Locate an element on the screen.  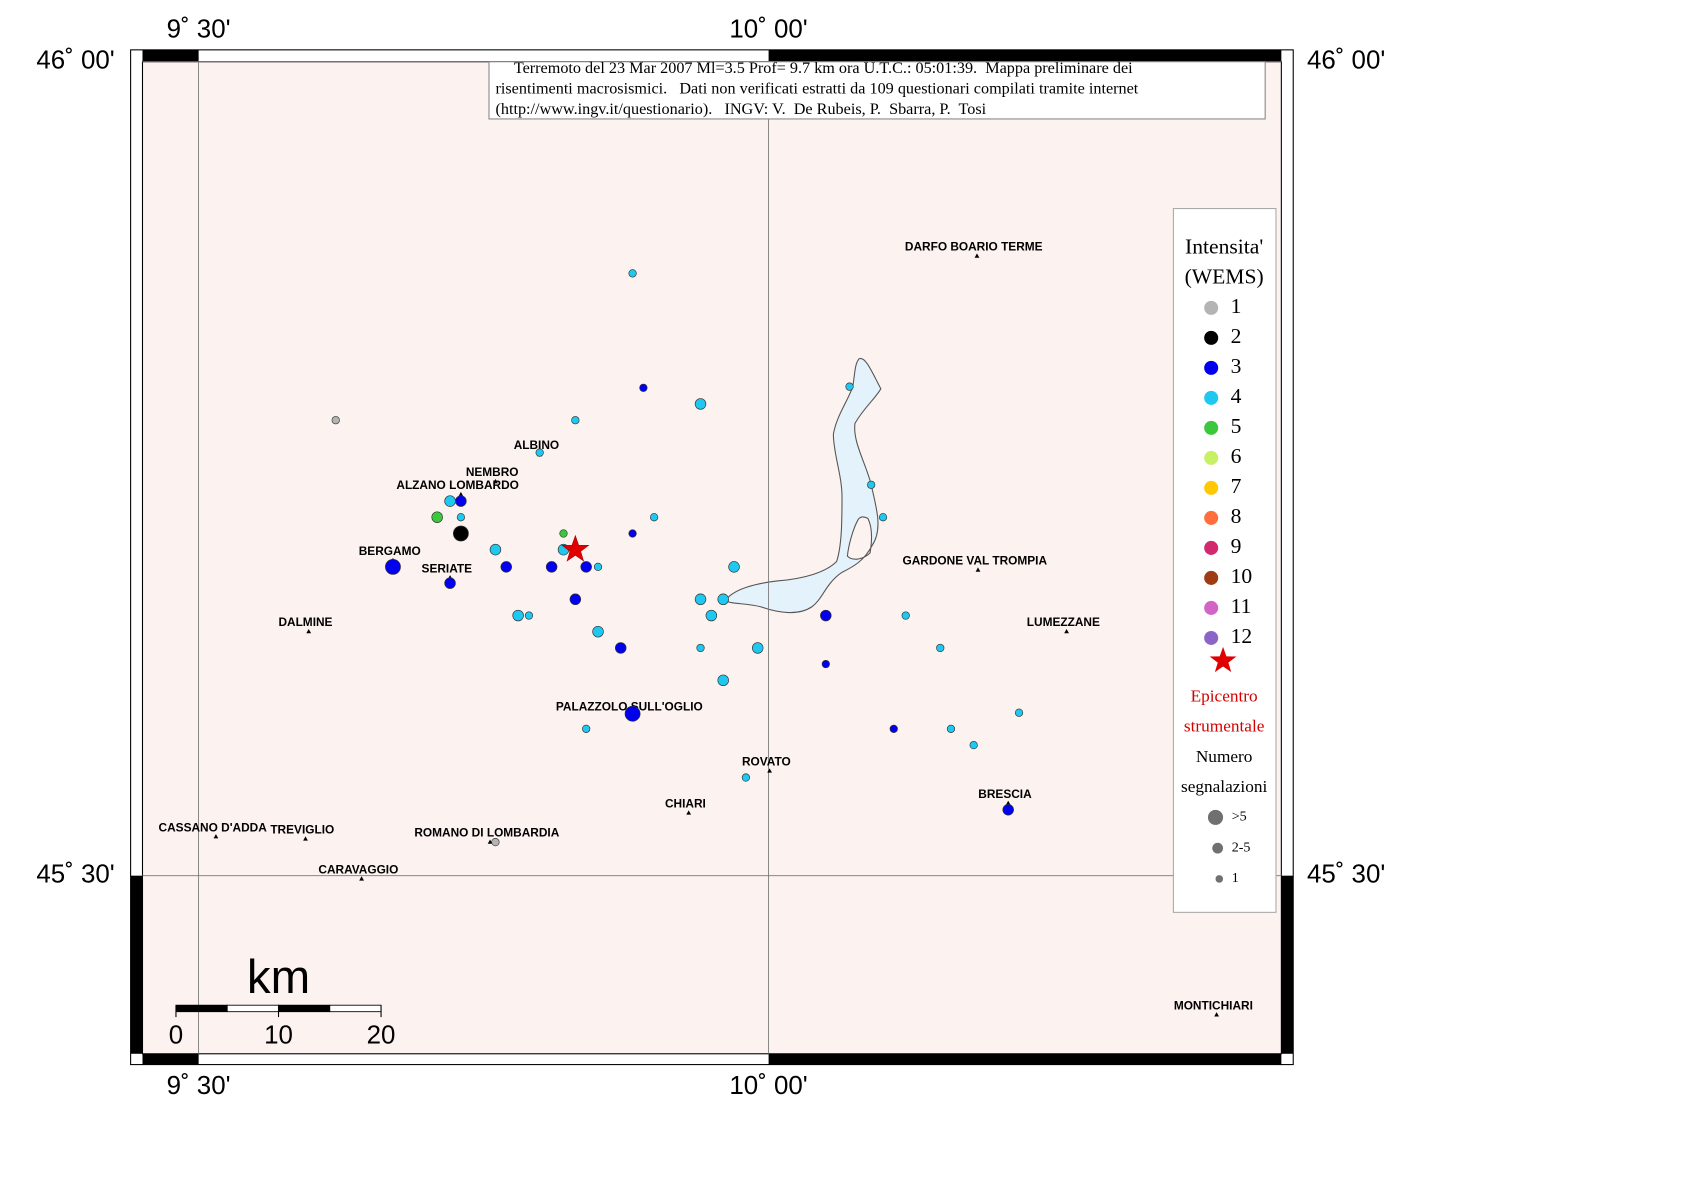
legend-label: 11 is located at coordinates (1241, 606).